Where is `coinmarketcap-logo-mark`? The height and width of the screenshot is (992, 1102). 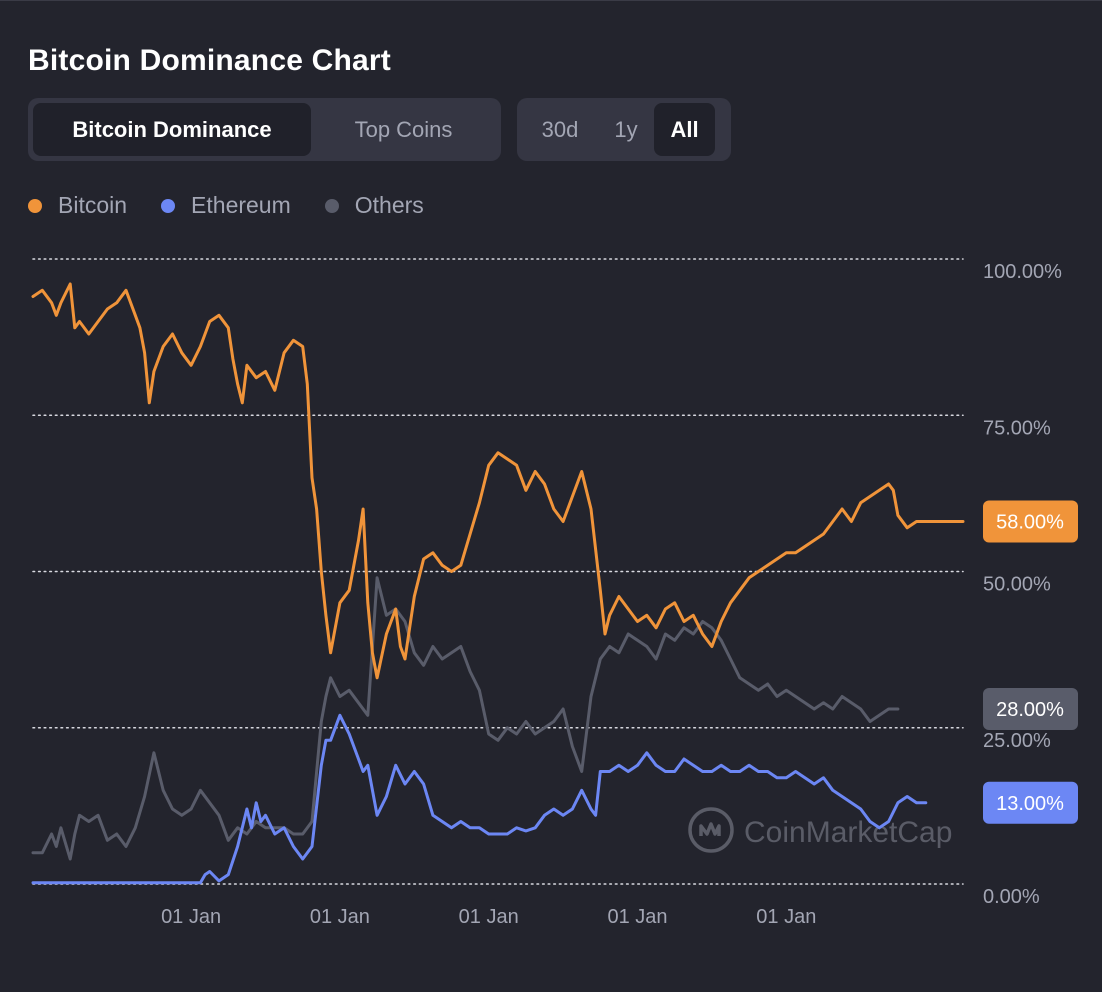 coinmarketcap-logo-mark is located at coordinates (710, 829).